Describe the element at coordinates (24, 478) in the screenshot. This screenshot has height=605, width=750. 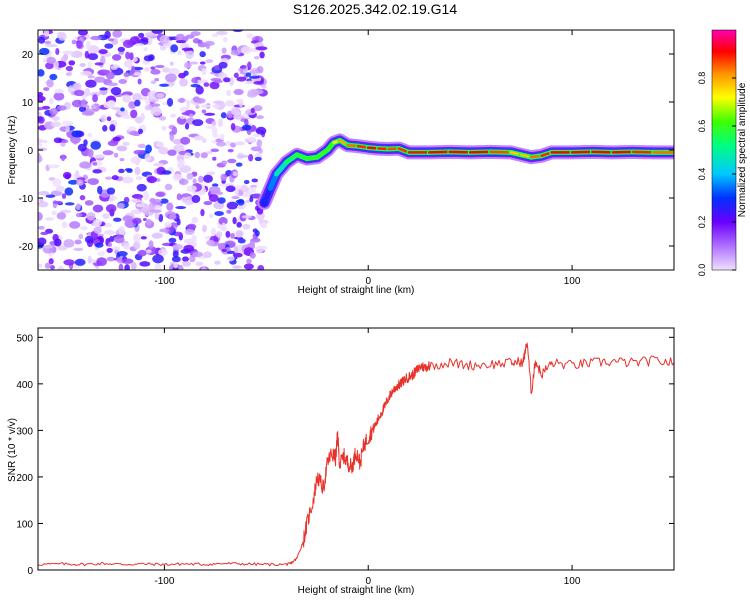
I see `y-tick-label: 200` at that location.